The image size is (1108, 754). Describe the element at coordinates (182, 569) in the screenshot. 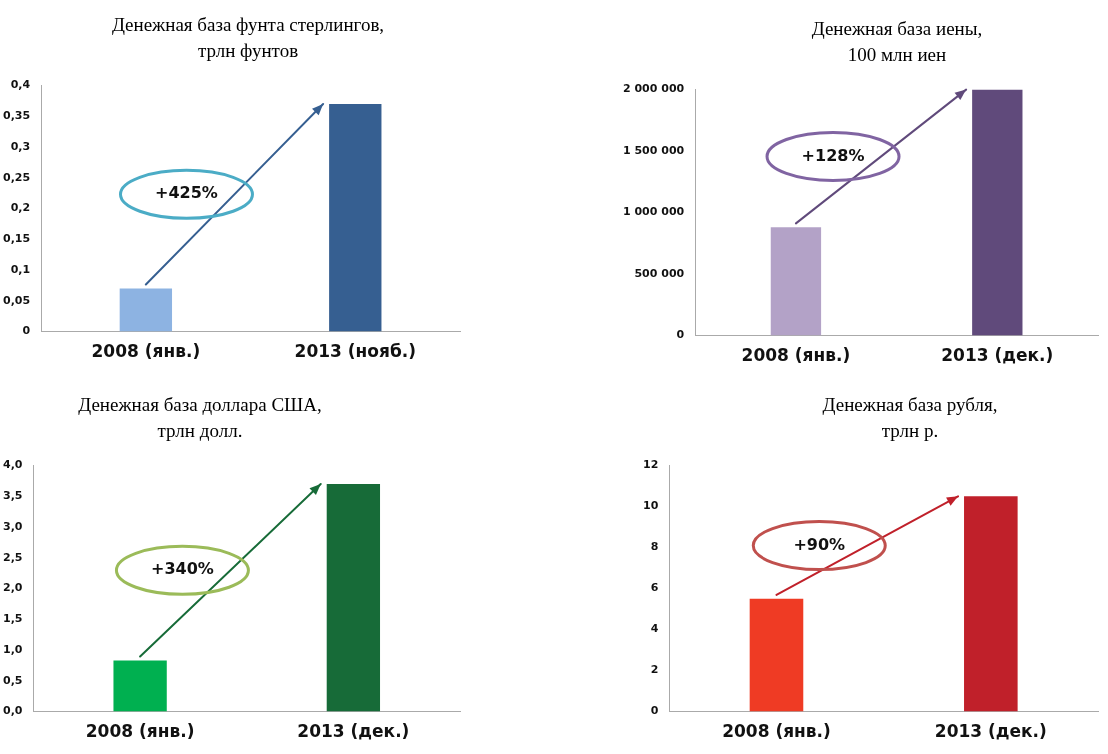

I see `annotation: +340%` at that location.